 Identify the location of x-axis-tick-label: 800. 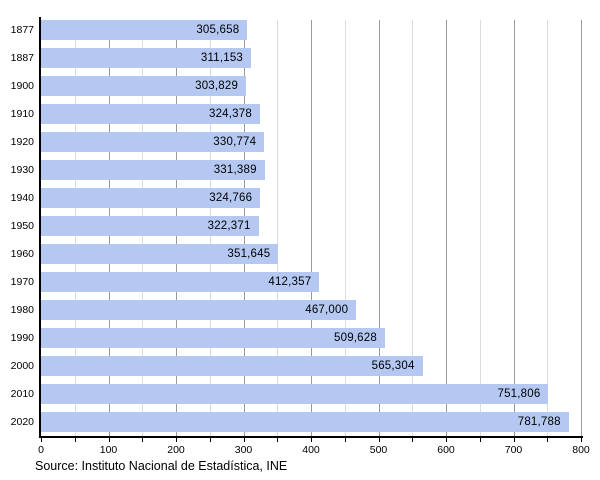
(581, 450).